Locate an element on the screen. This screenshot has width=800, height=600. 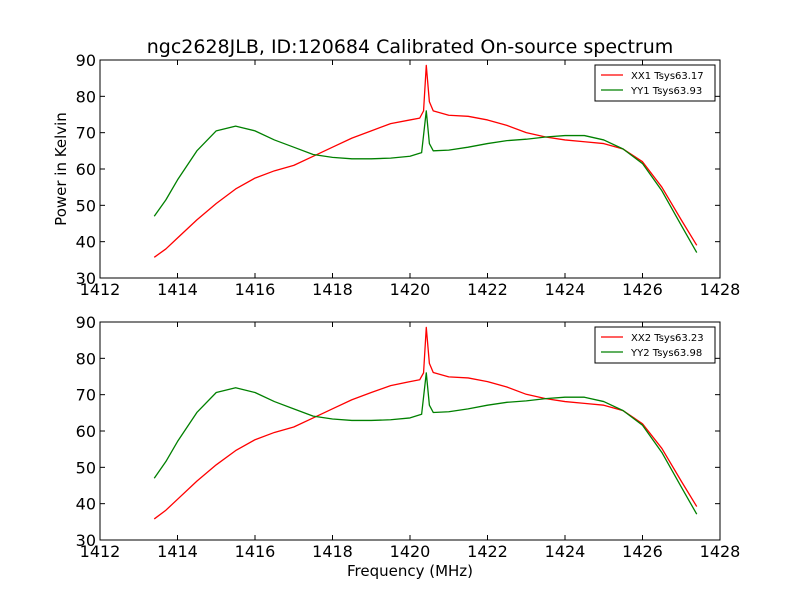
legend-label: XX1 Tsys63.17 is located at coordinates (667, 76).